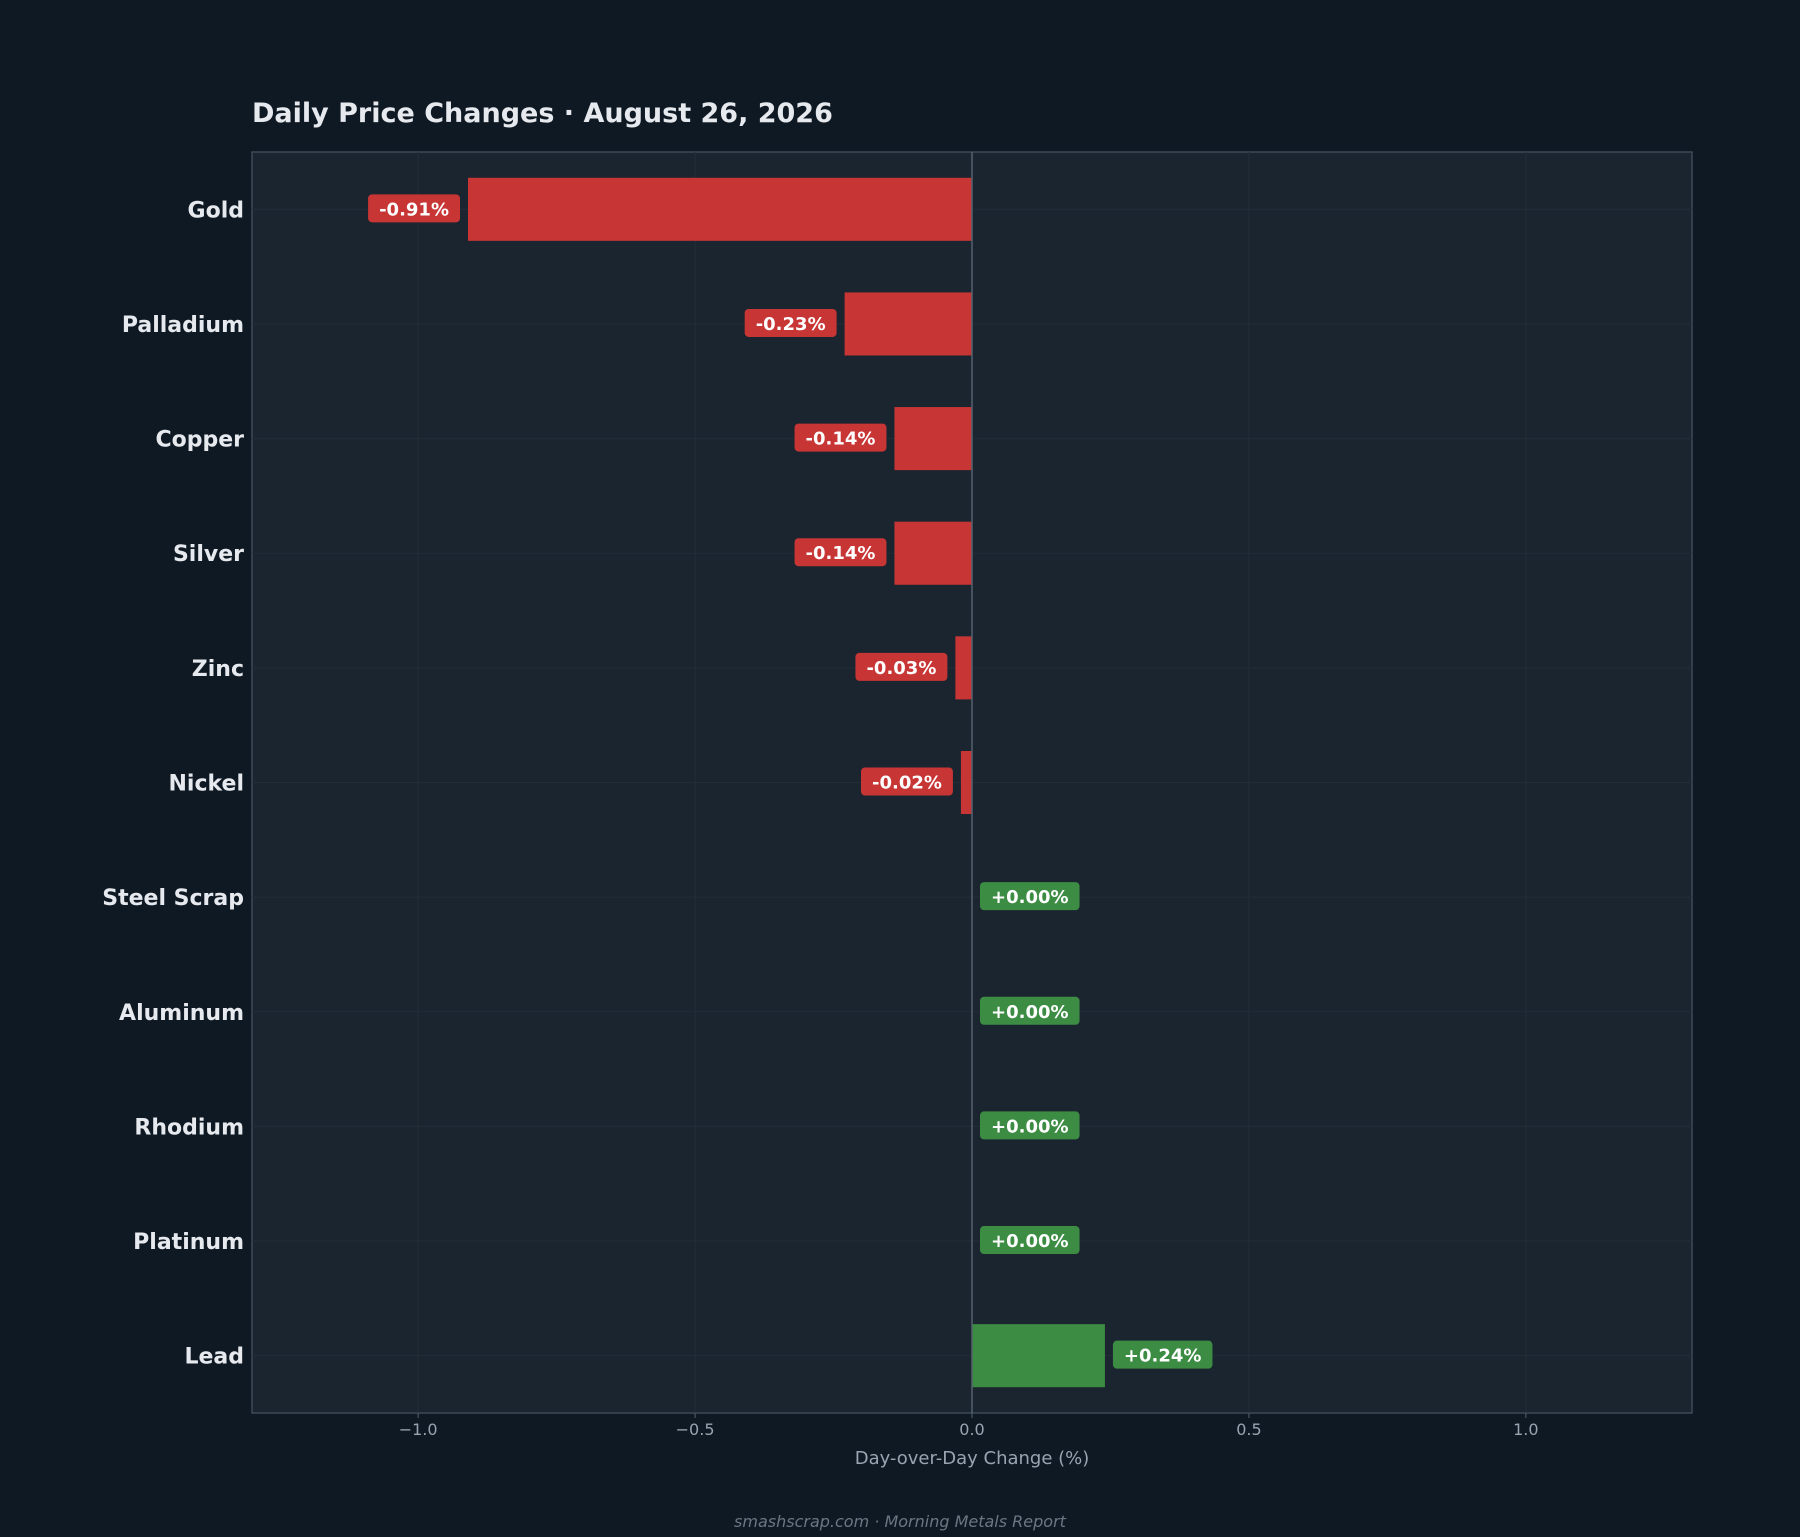  Describe the element at coordinates (971, 1429) in the screenshot. I see `x-tick-label: 0.0` at that location.